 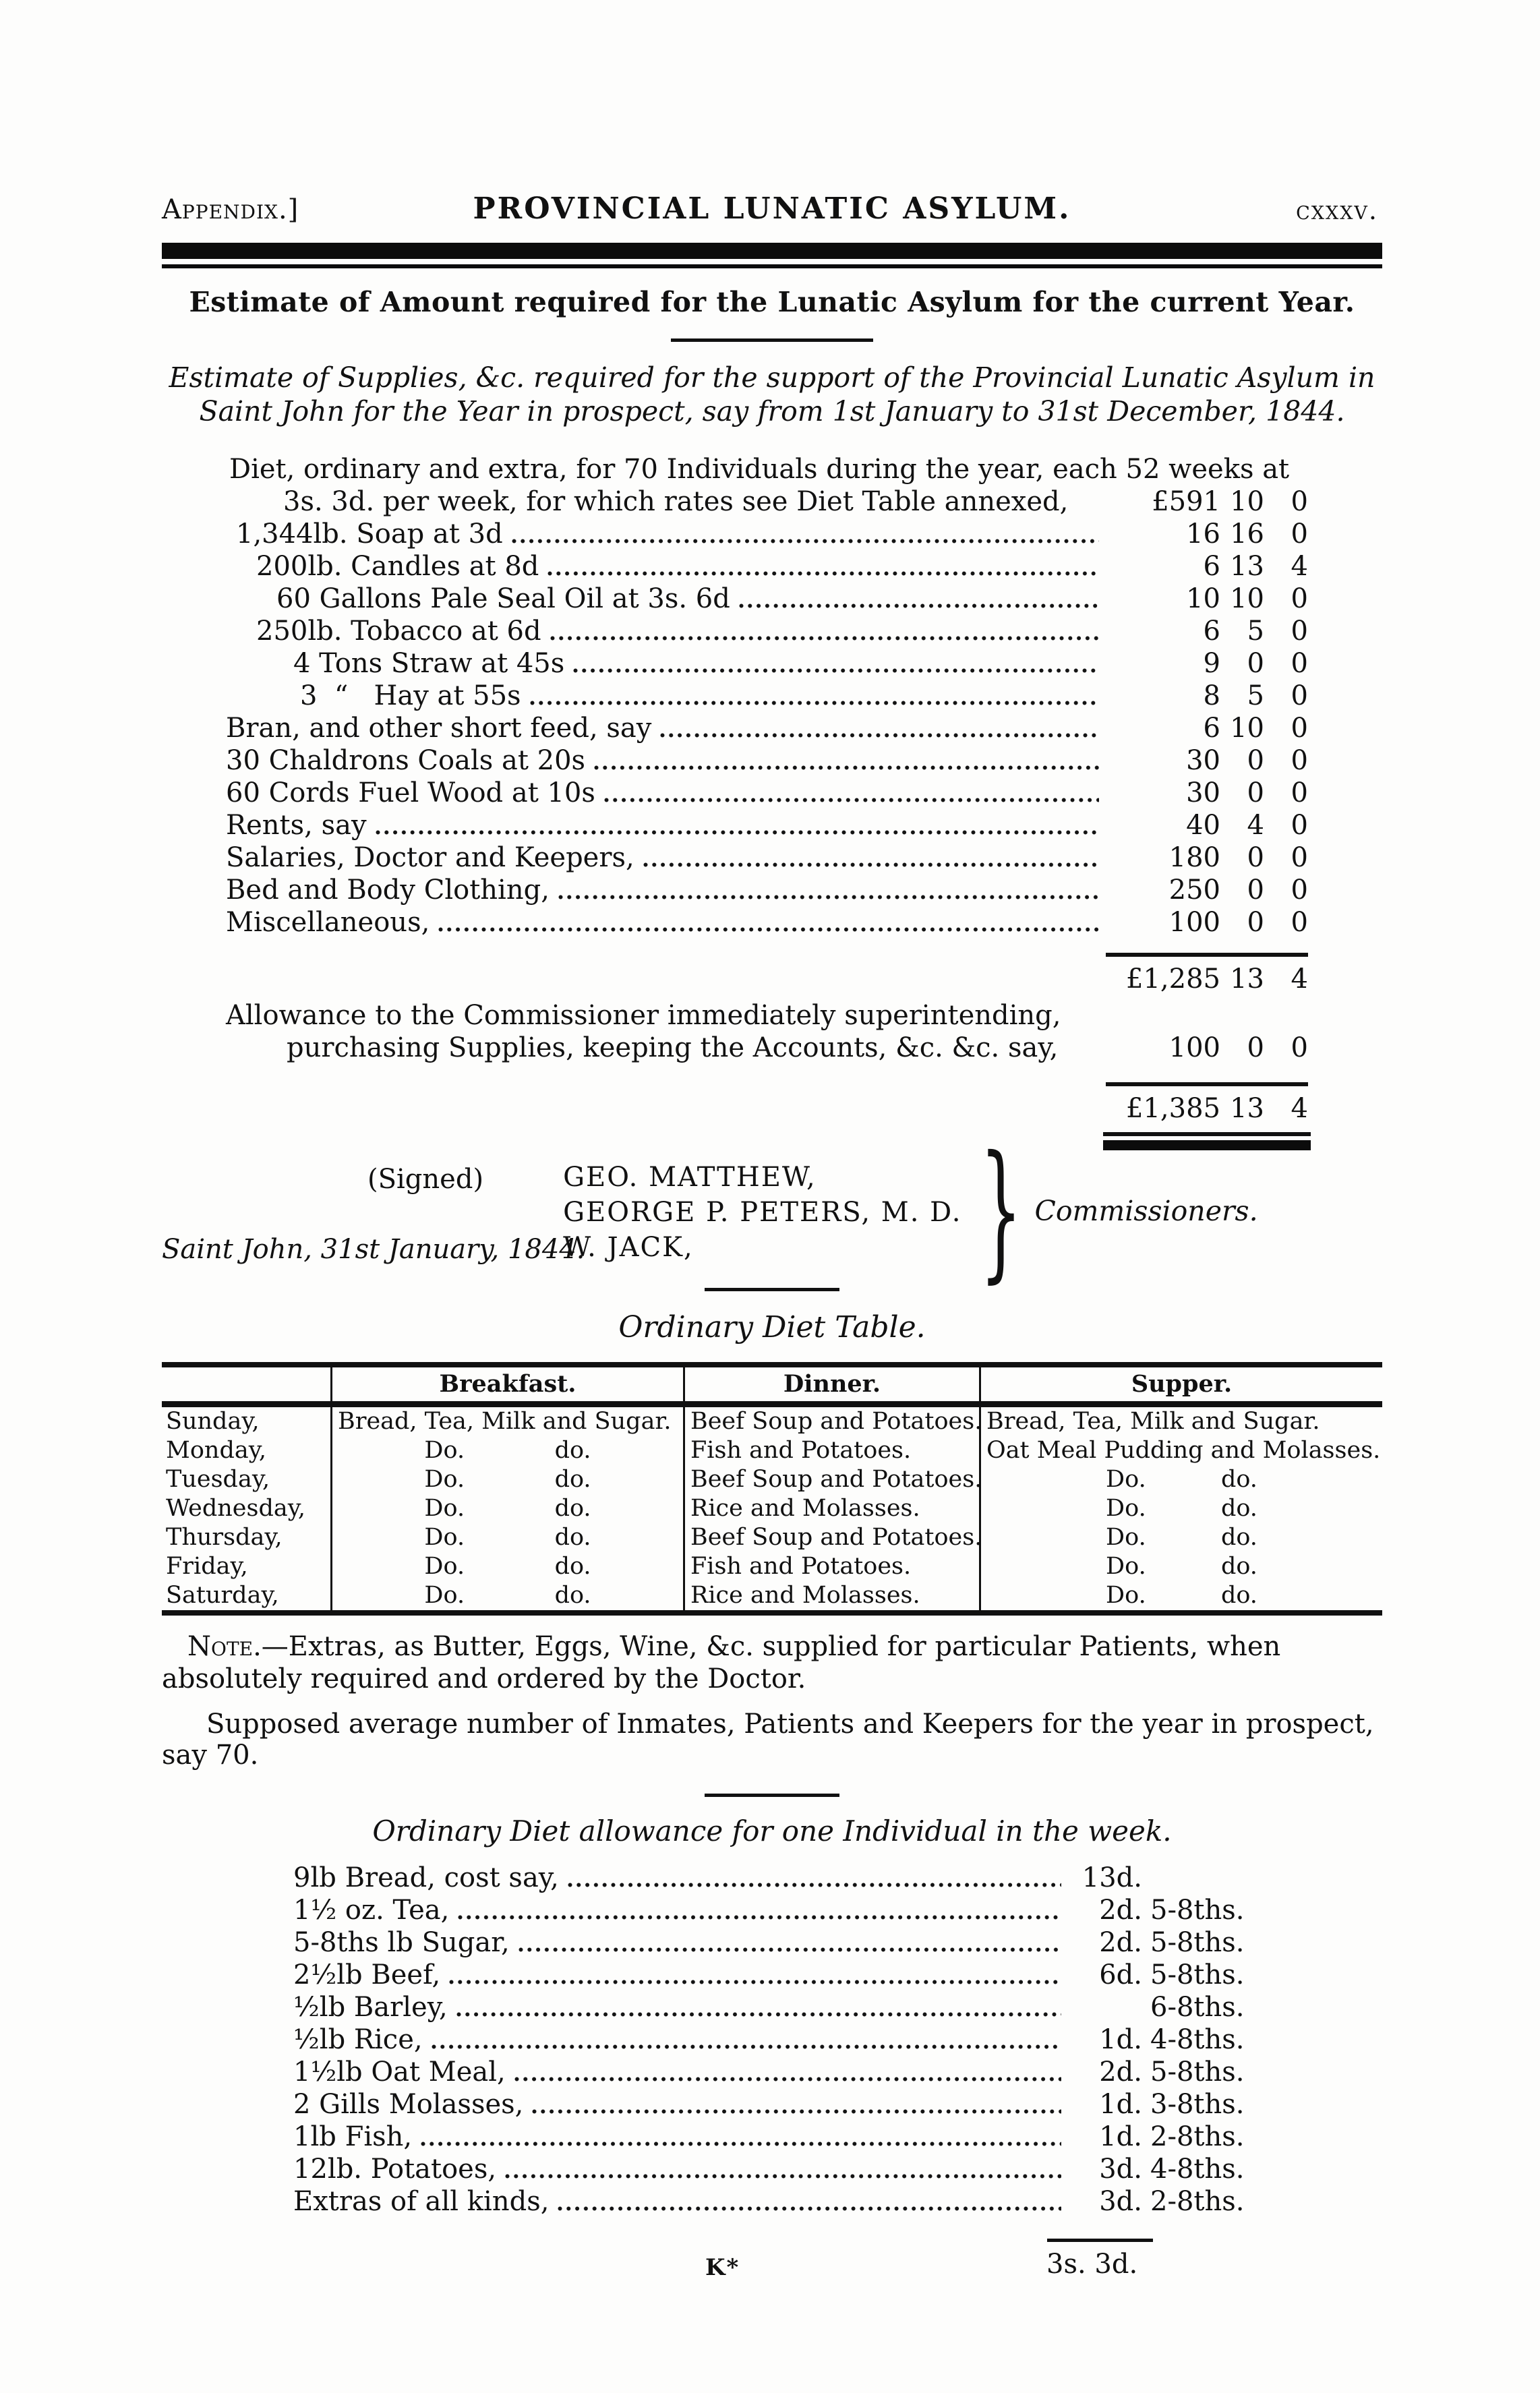 I want to click on breakfast-column-header: Breakfast., so click(x=506, y=1384).